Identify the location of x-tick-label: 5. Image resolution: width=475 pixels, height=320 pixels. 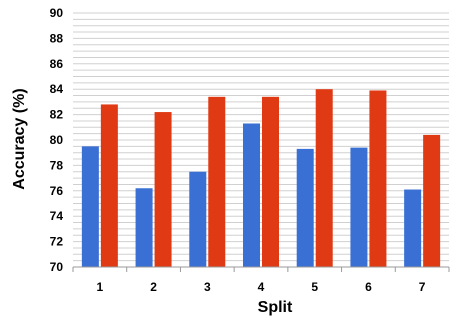
(314, 287).